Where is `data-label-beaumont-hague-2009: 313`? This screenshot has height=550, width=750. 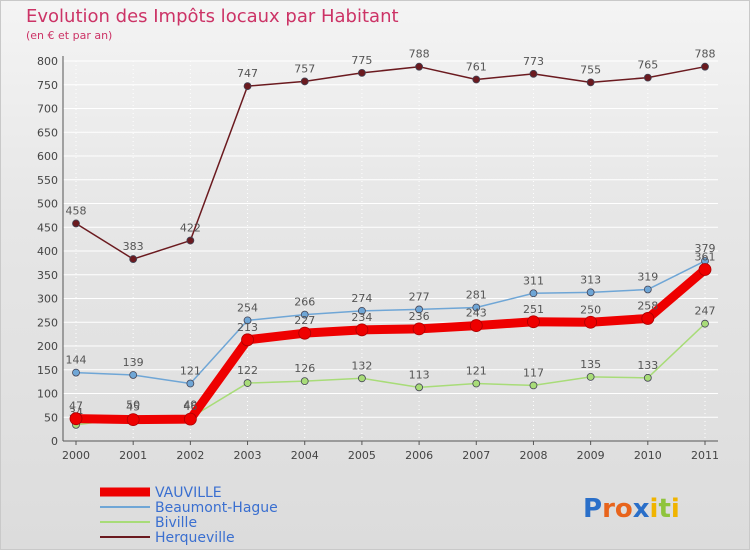
data-label-beaumont-hague-2009: 313 is located at coordinates (590, 279).